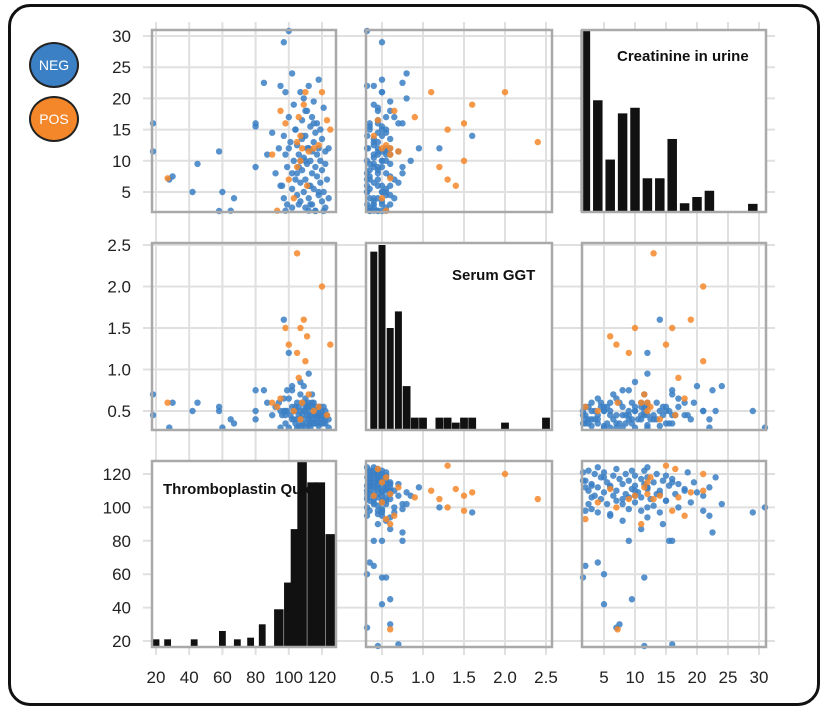 The width and height of the screenshot is (830, 715). What do you see at coordinates (697, 677) in the screenshot?
I see `x-tick-label: 20` at bounding box center [697, 677].